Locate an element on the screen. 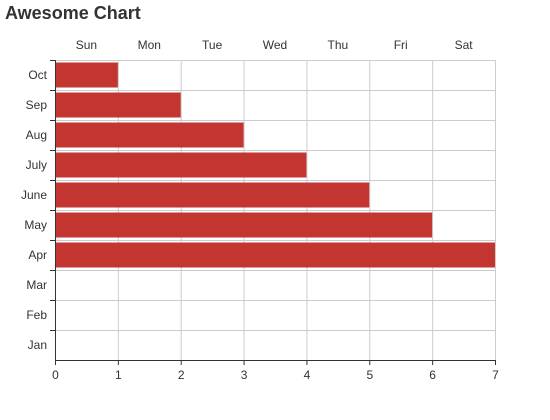  top-tick-label: Sun is located at coordinates (86, 45).